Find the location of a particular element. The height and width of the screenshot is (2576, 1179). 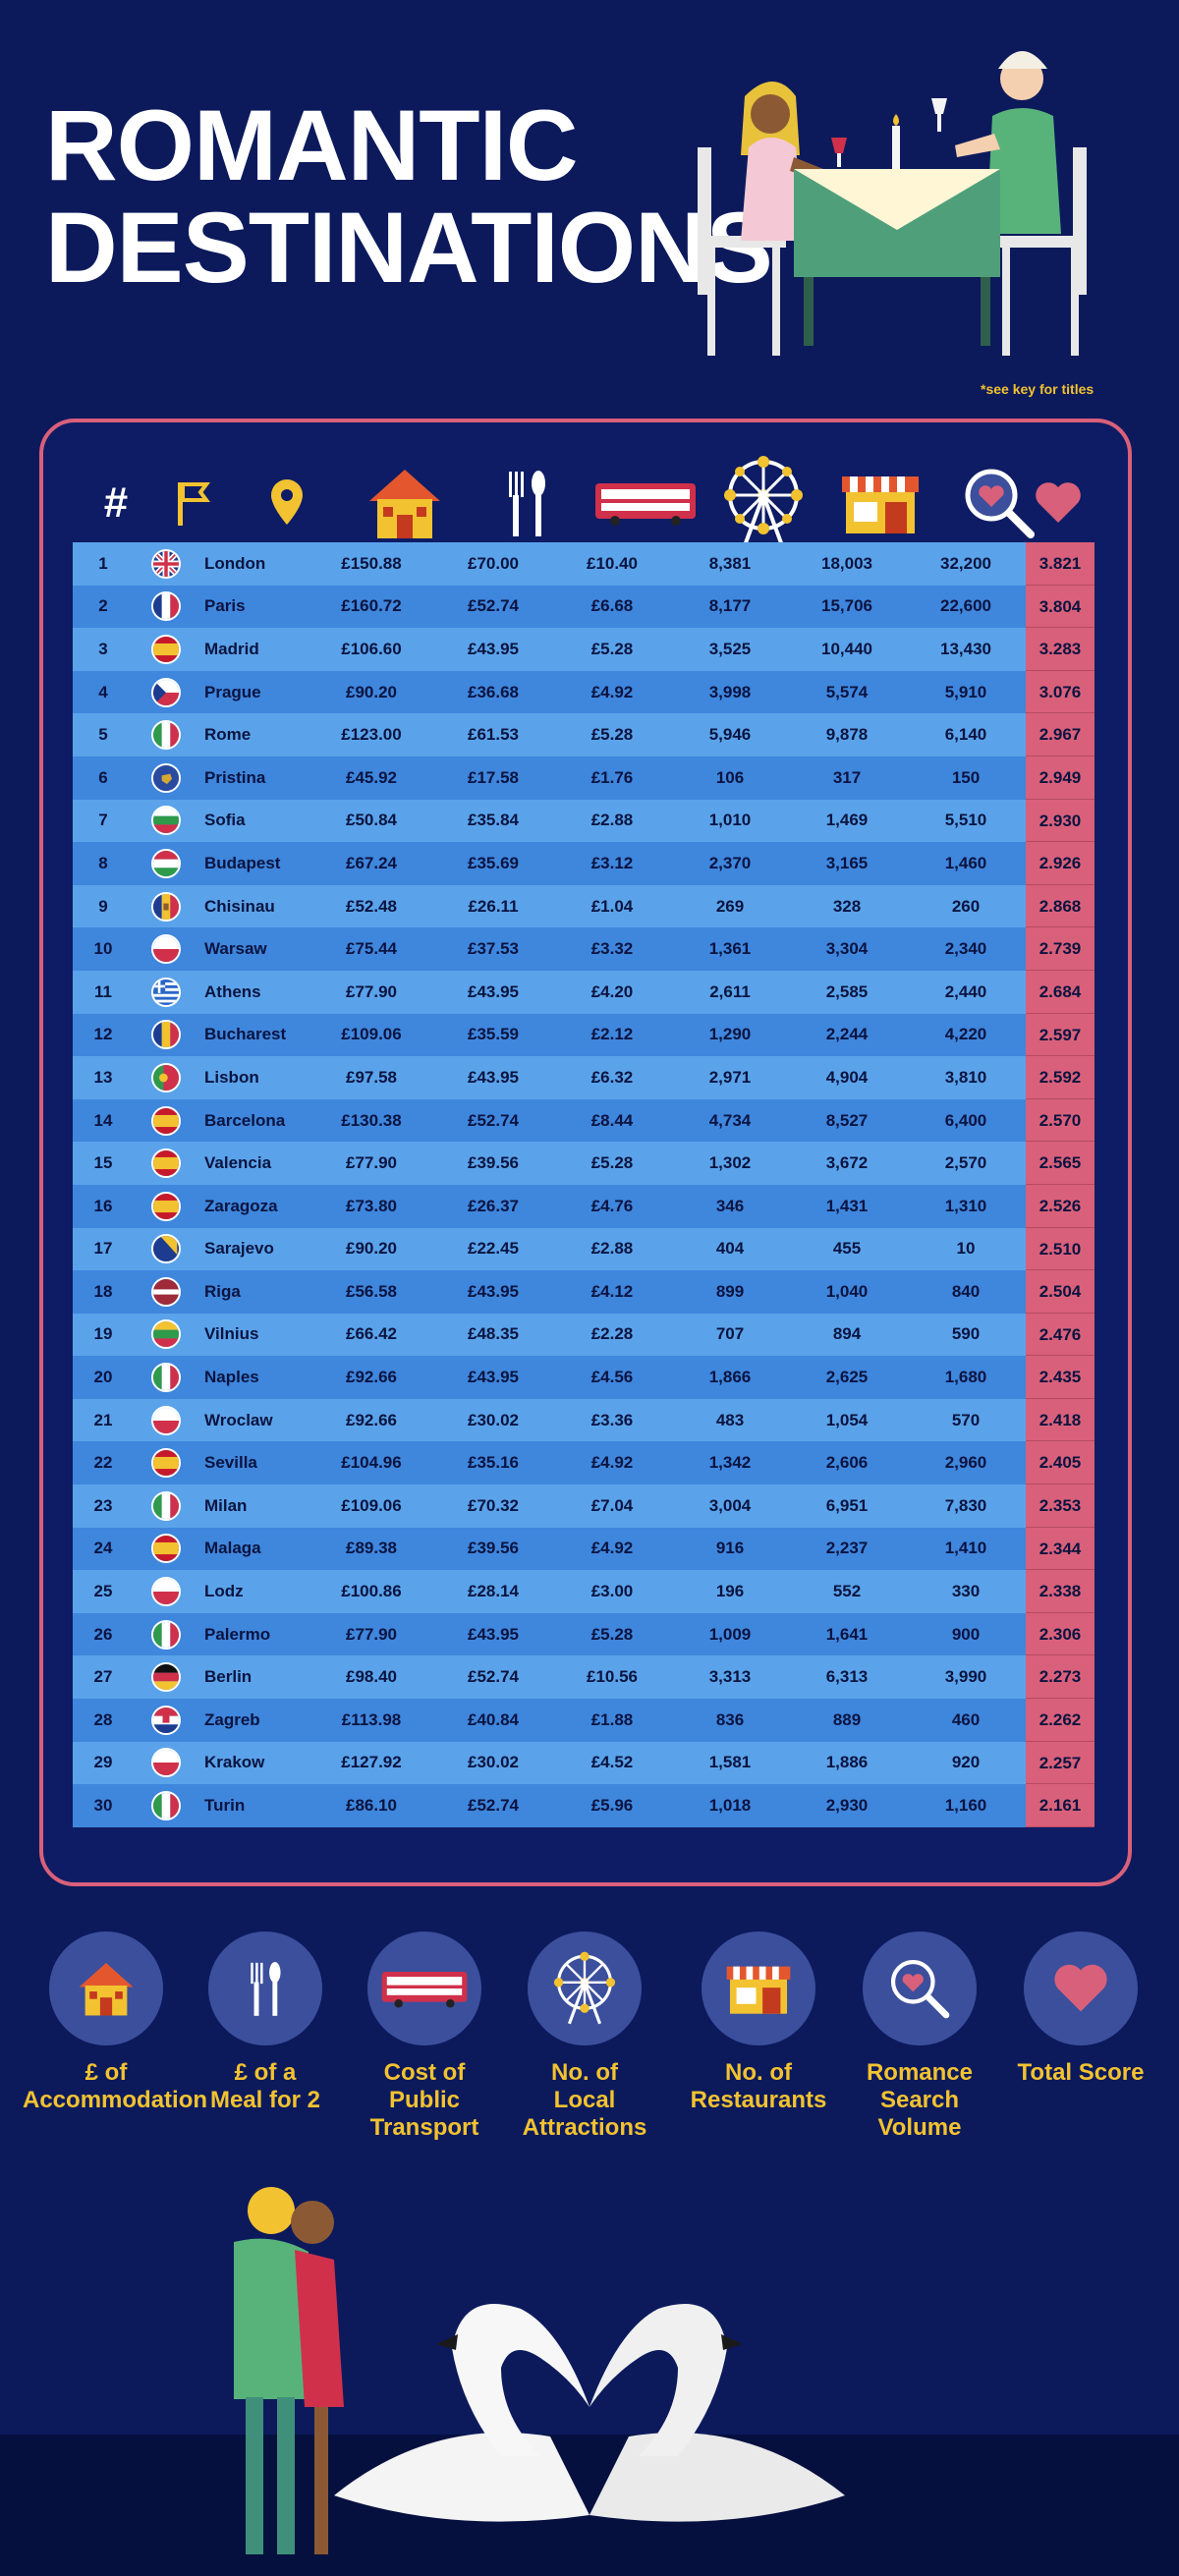

restaurants-cell: 1,054 is located at coordinates (847, 1419).